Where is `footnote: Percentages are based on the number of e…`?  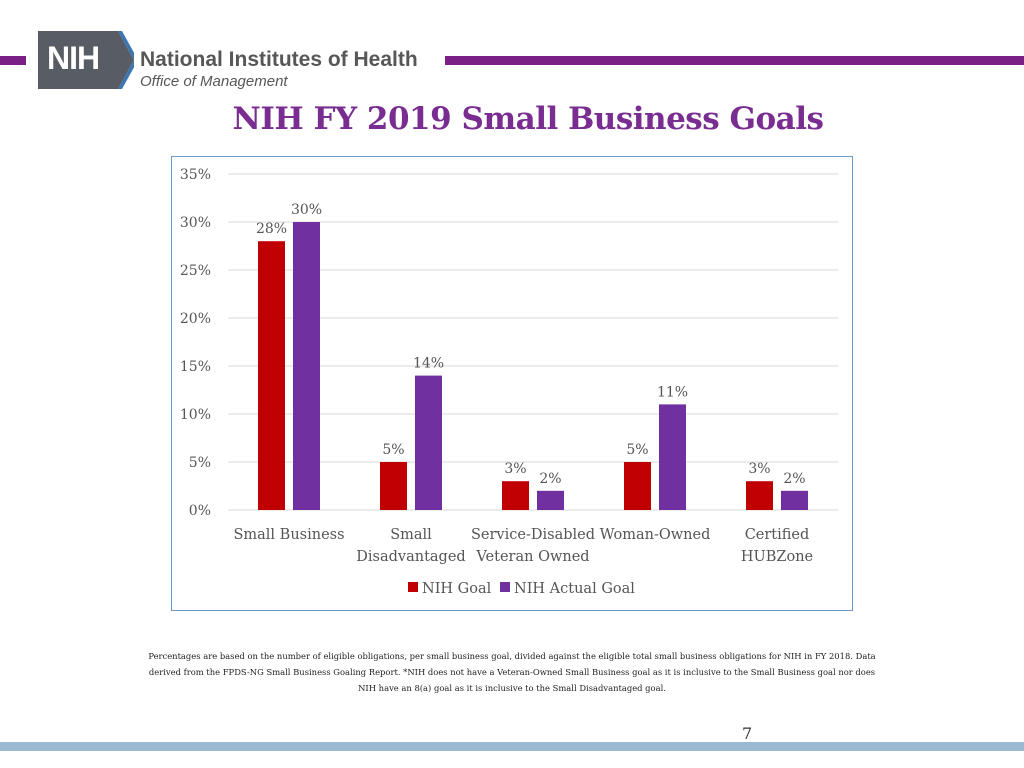 footnote: Percentages are based on the number of e… is located at coordinates (512, 672).